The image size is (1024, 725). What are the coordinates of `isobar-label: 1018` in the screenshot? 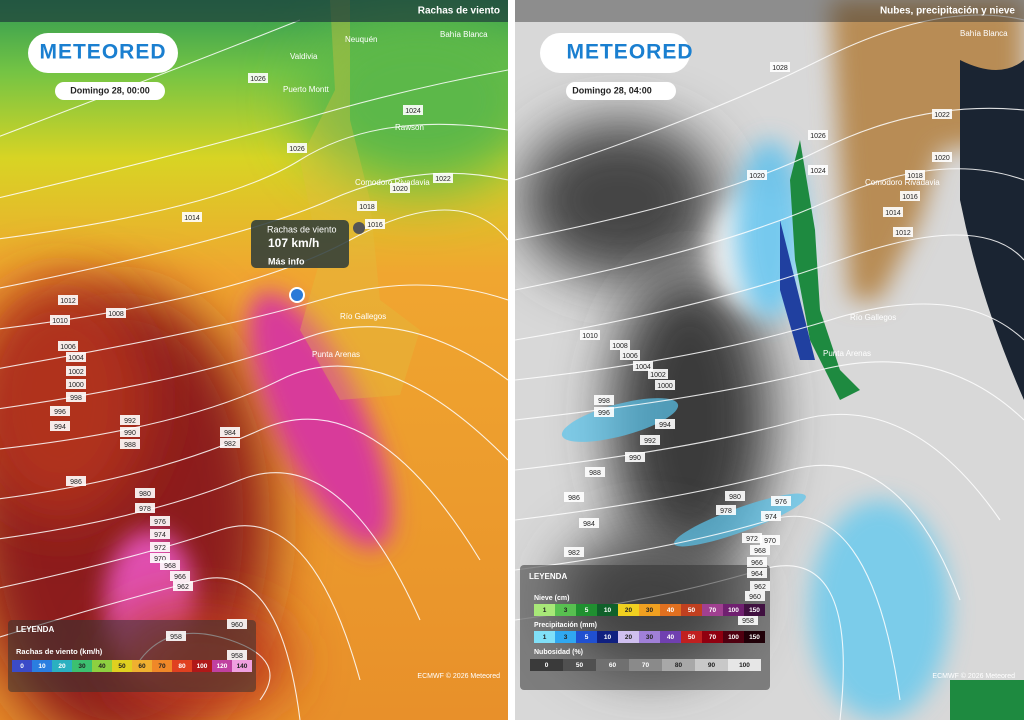 It's located at (367, 207).